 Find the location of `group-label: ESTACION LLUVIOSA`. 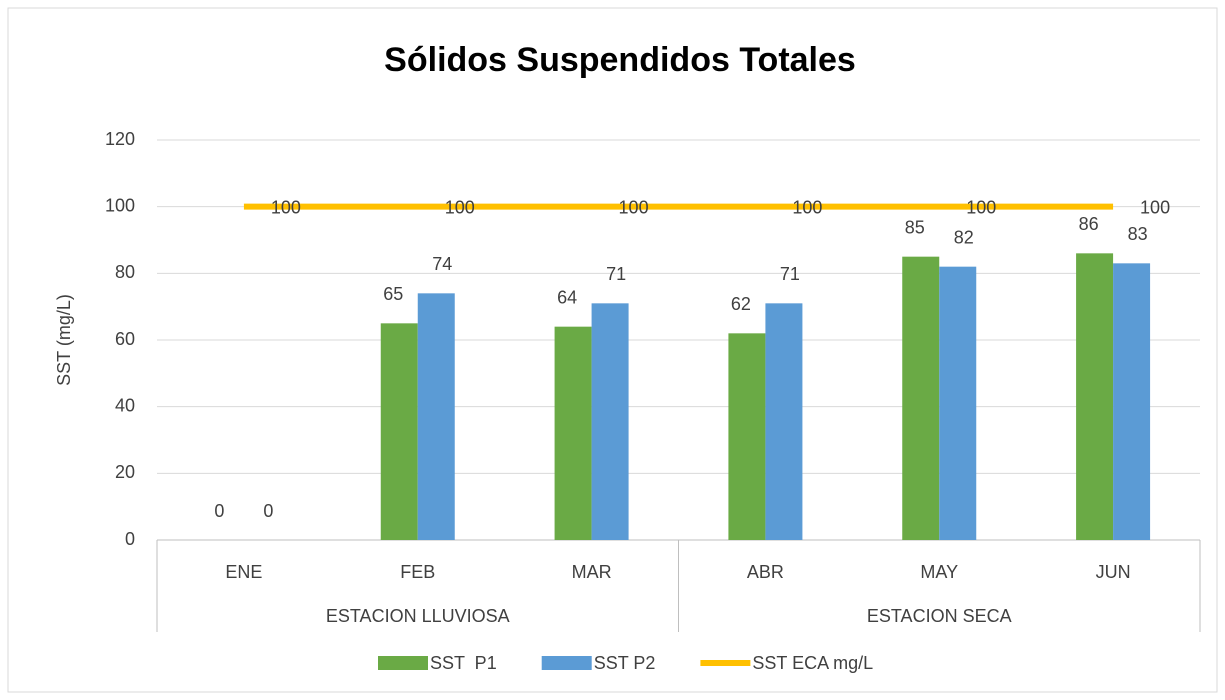

group-label: ESTACION LLUVIOSA is located at coordinates (418, 616).